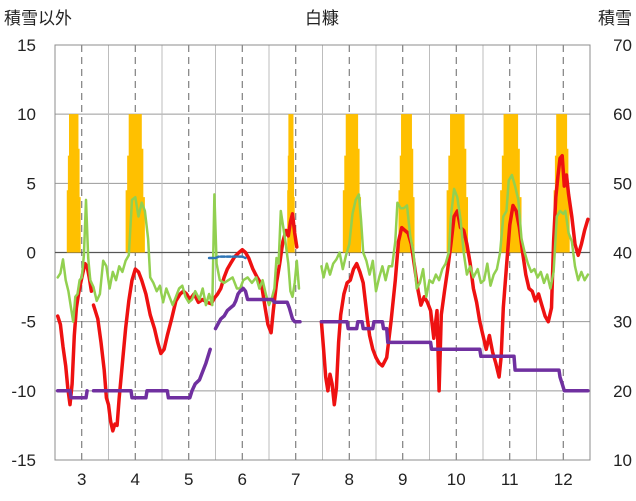  I want to click on y-left-tick-label: 0, so click(31, 253).